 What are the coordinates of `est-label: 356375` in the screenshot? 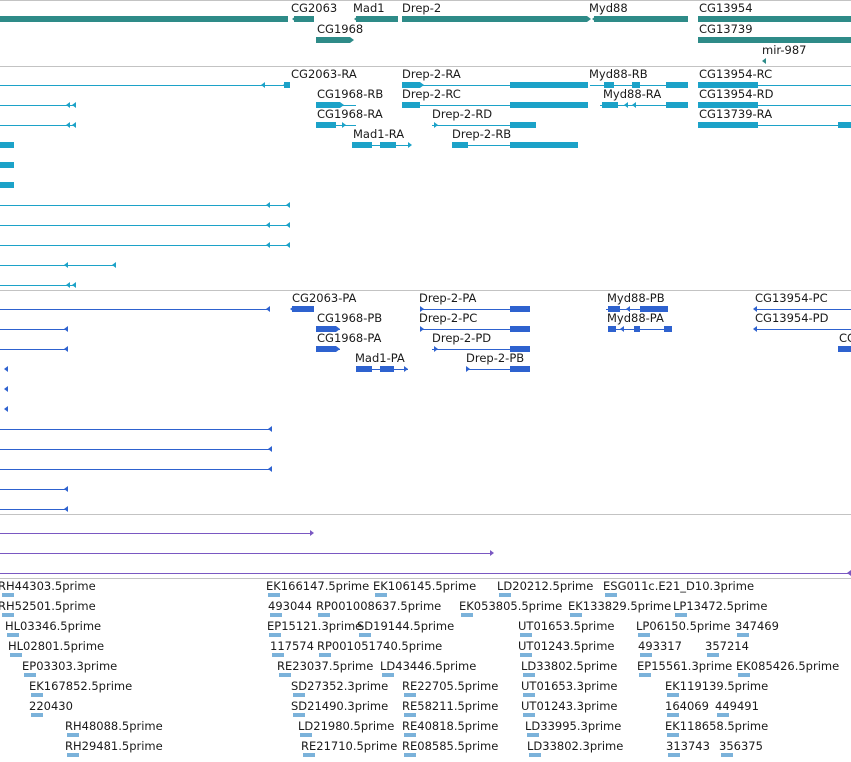 It's located at (741, 746).